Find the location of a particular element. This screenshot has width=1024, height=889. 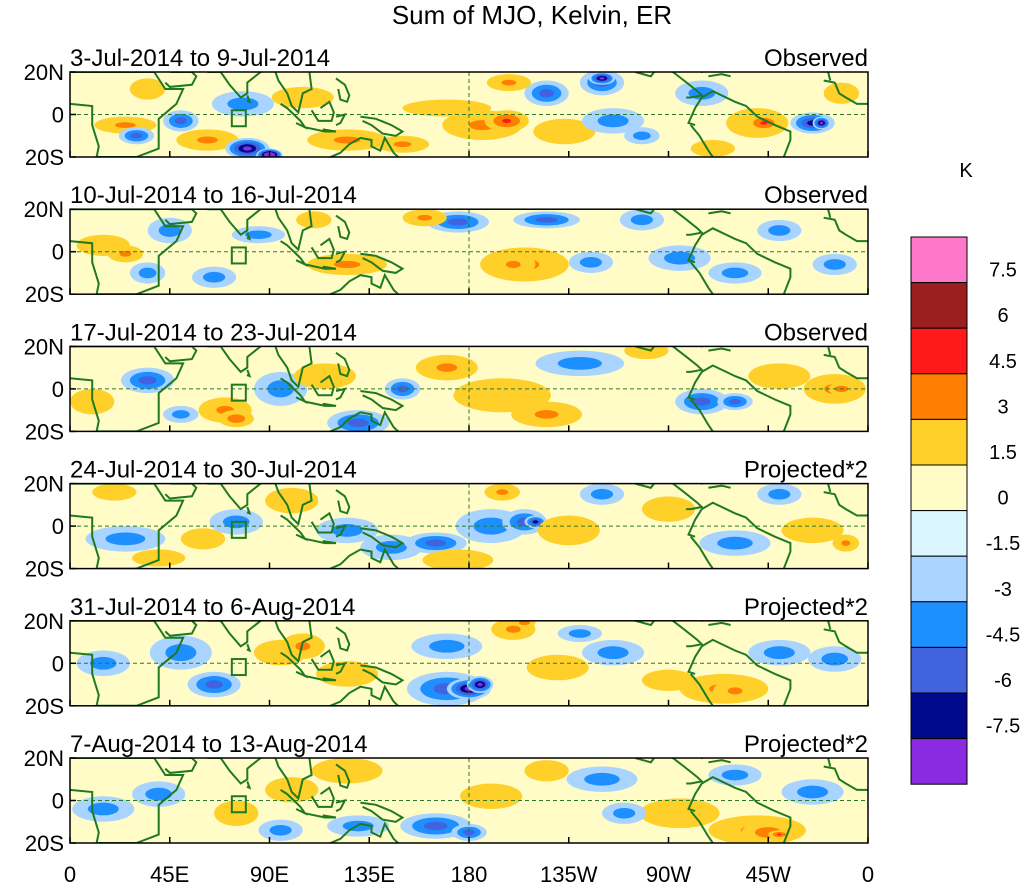

colorbar-label: 3 is located at coordinates (1002, 407).